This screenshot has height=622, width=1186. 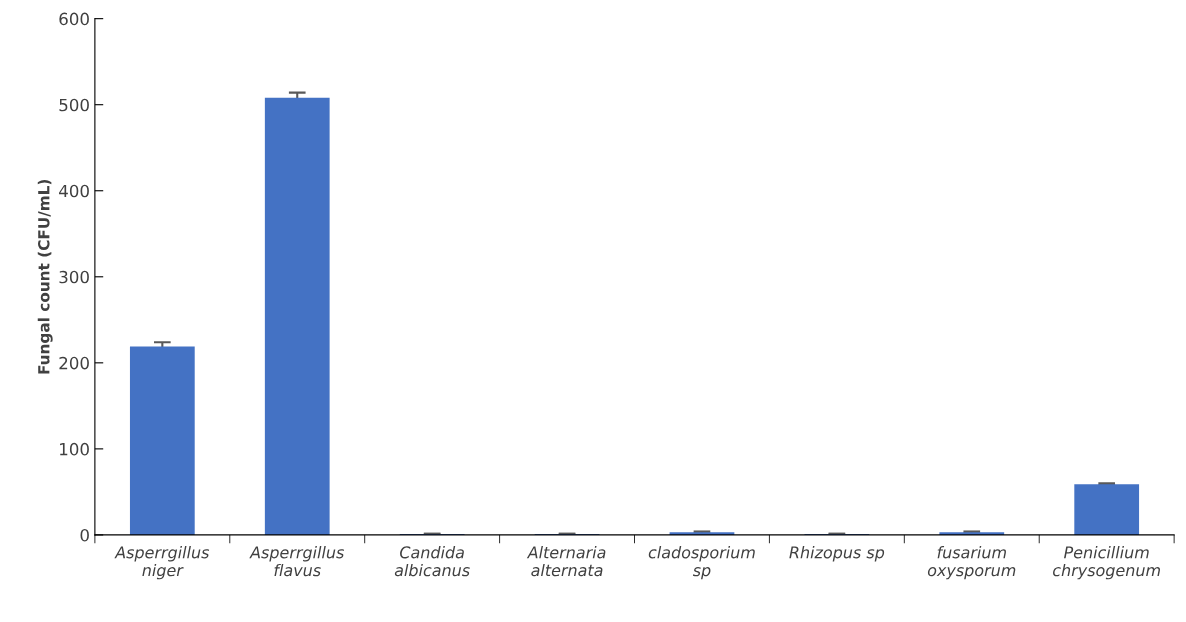 I want to click on x-tick-label: Penicillium chrysogenum, so click(x=1106, y=563).